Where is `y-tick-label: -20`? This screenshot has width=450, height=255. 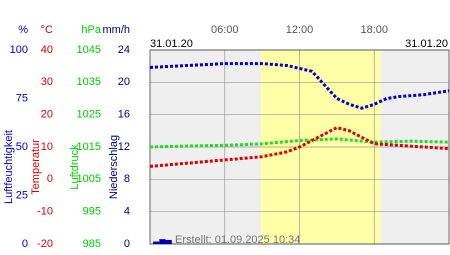
y-tick-label: -20 is located at coordinates (45, 244).